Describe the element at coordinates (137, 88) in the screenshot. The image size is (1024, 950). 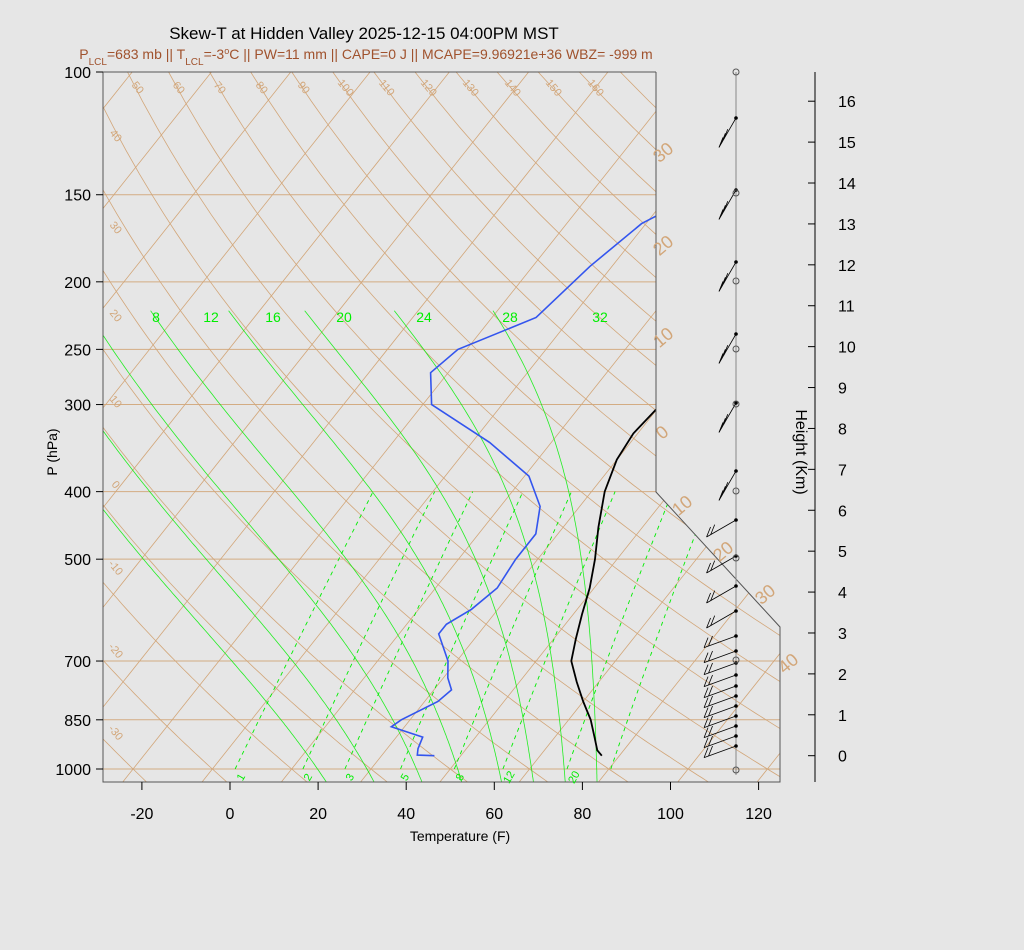
I see `isotherm-label-top: 50` at that location.